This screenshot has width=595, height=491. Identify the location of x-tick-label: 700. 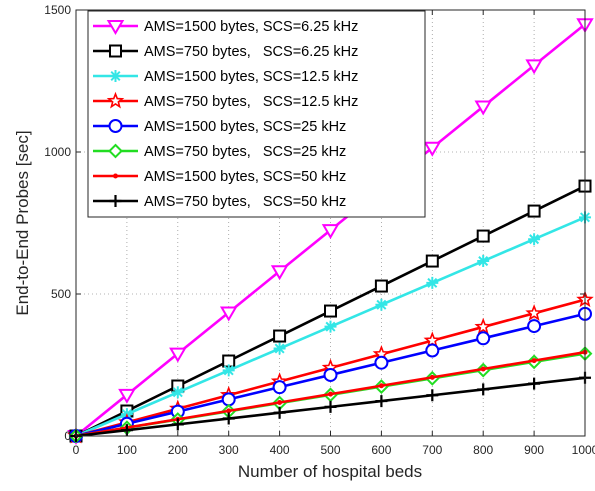
(432, 450).